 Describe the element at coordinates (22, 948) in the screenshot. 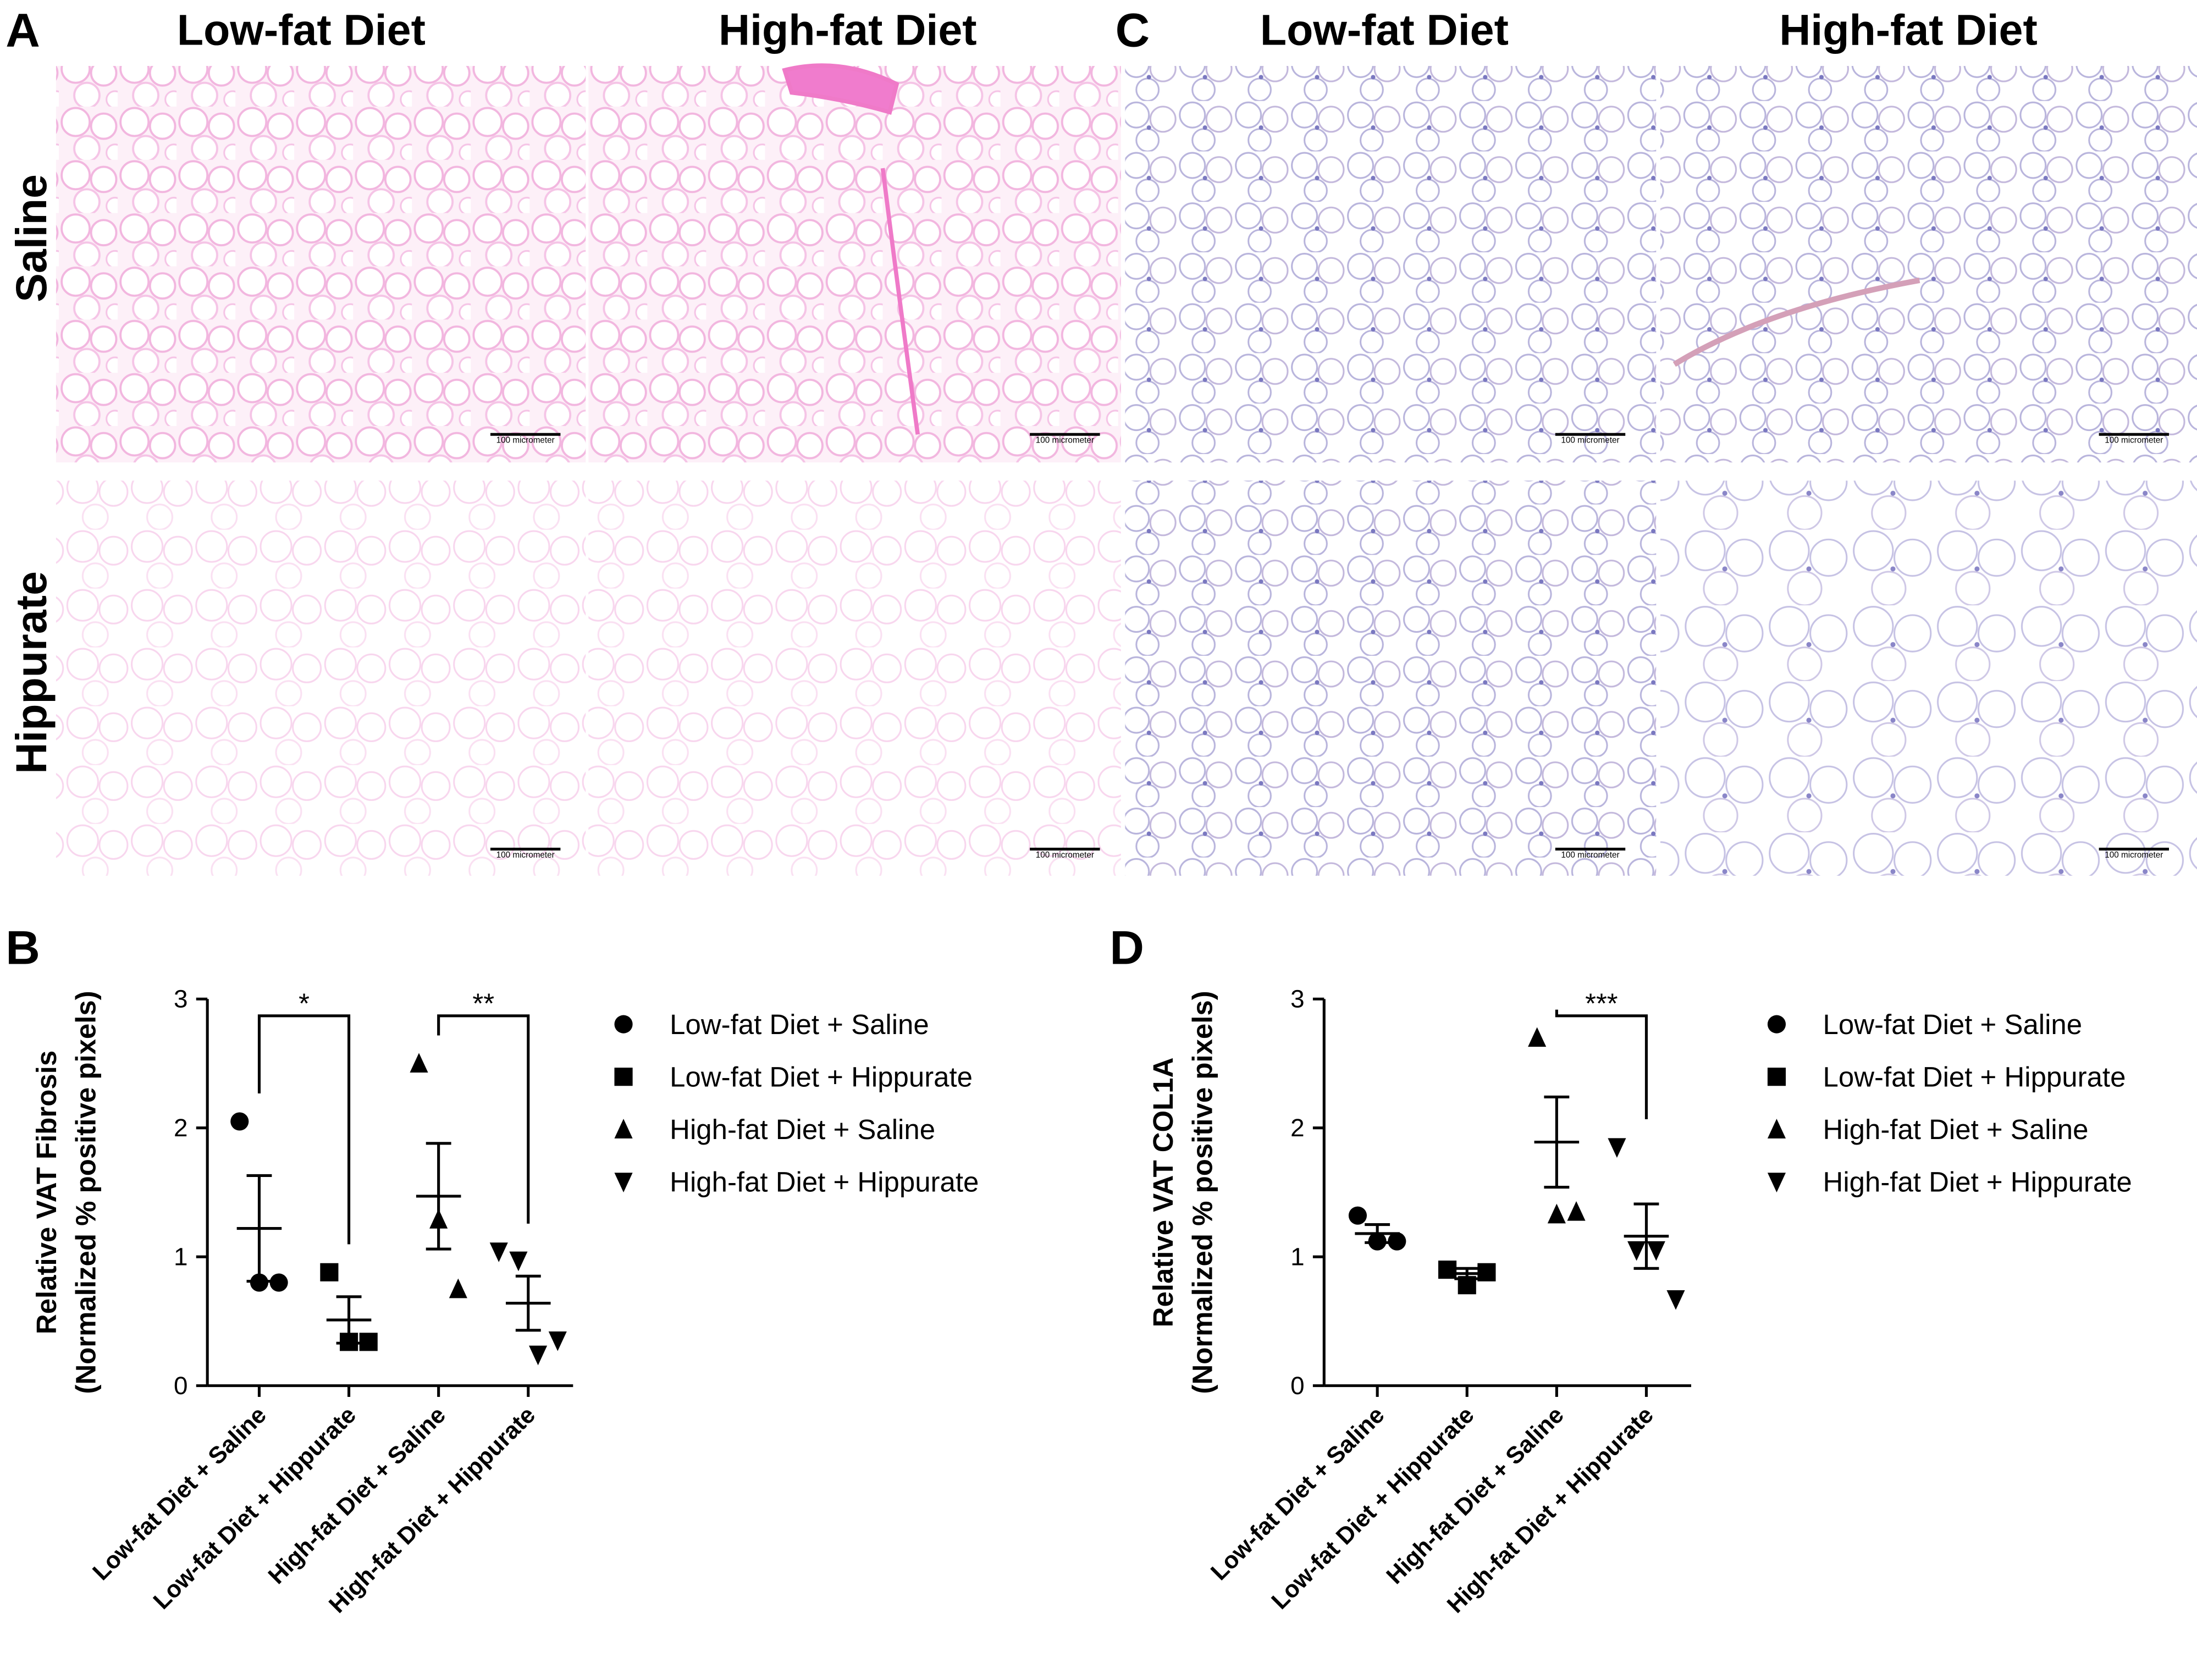

I see `panel-label: B` at that location.